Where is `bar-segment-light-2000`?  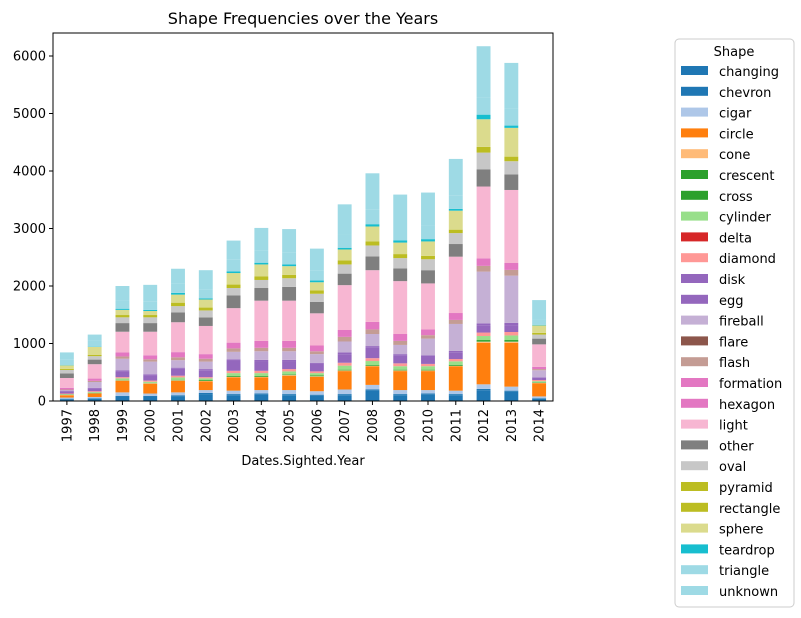
bar-segment-light-2000 is located at coordinates (150, 343).